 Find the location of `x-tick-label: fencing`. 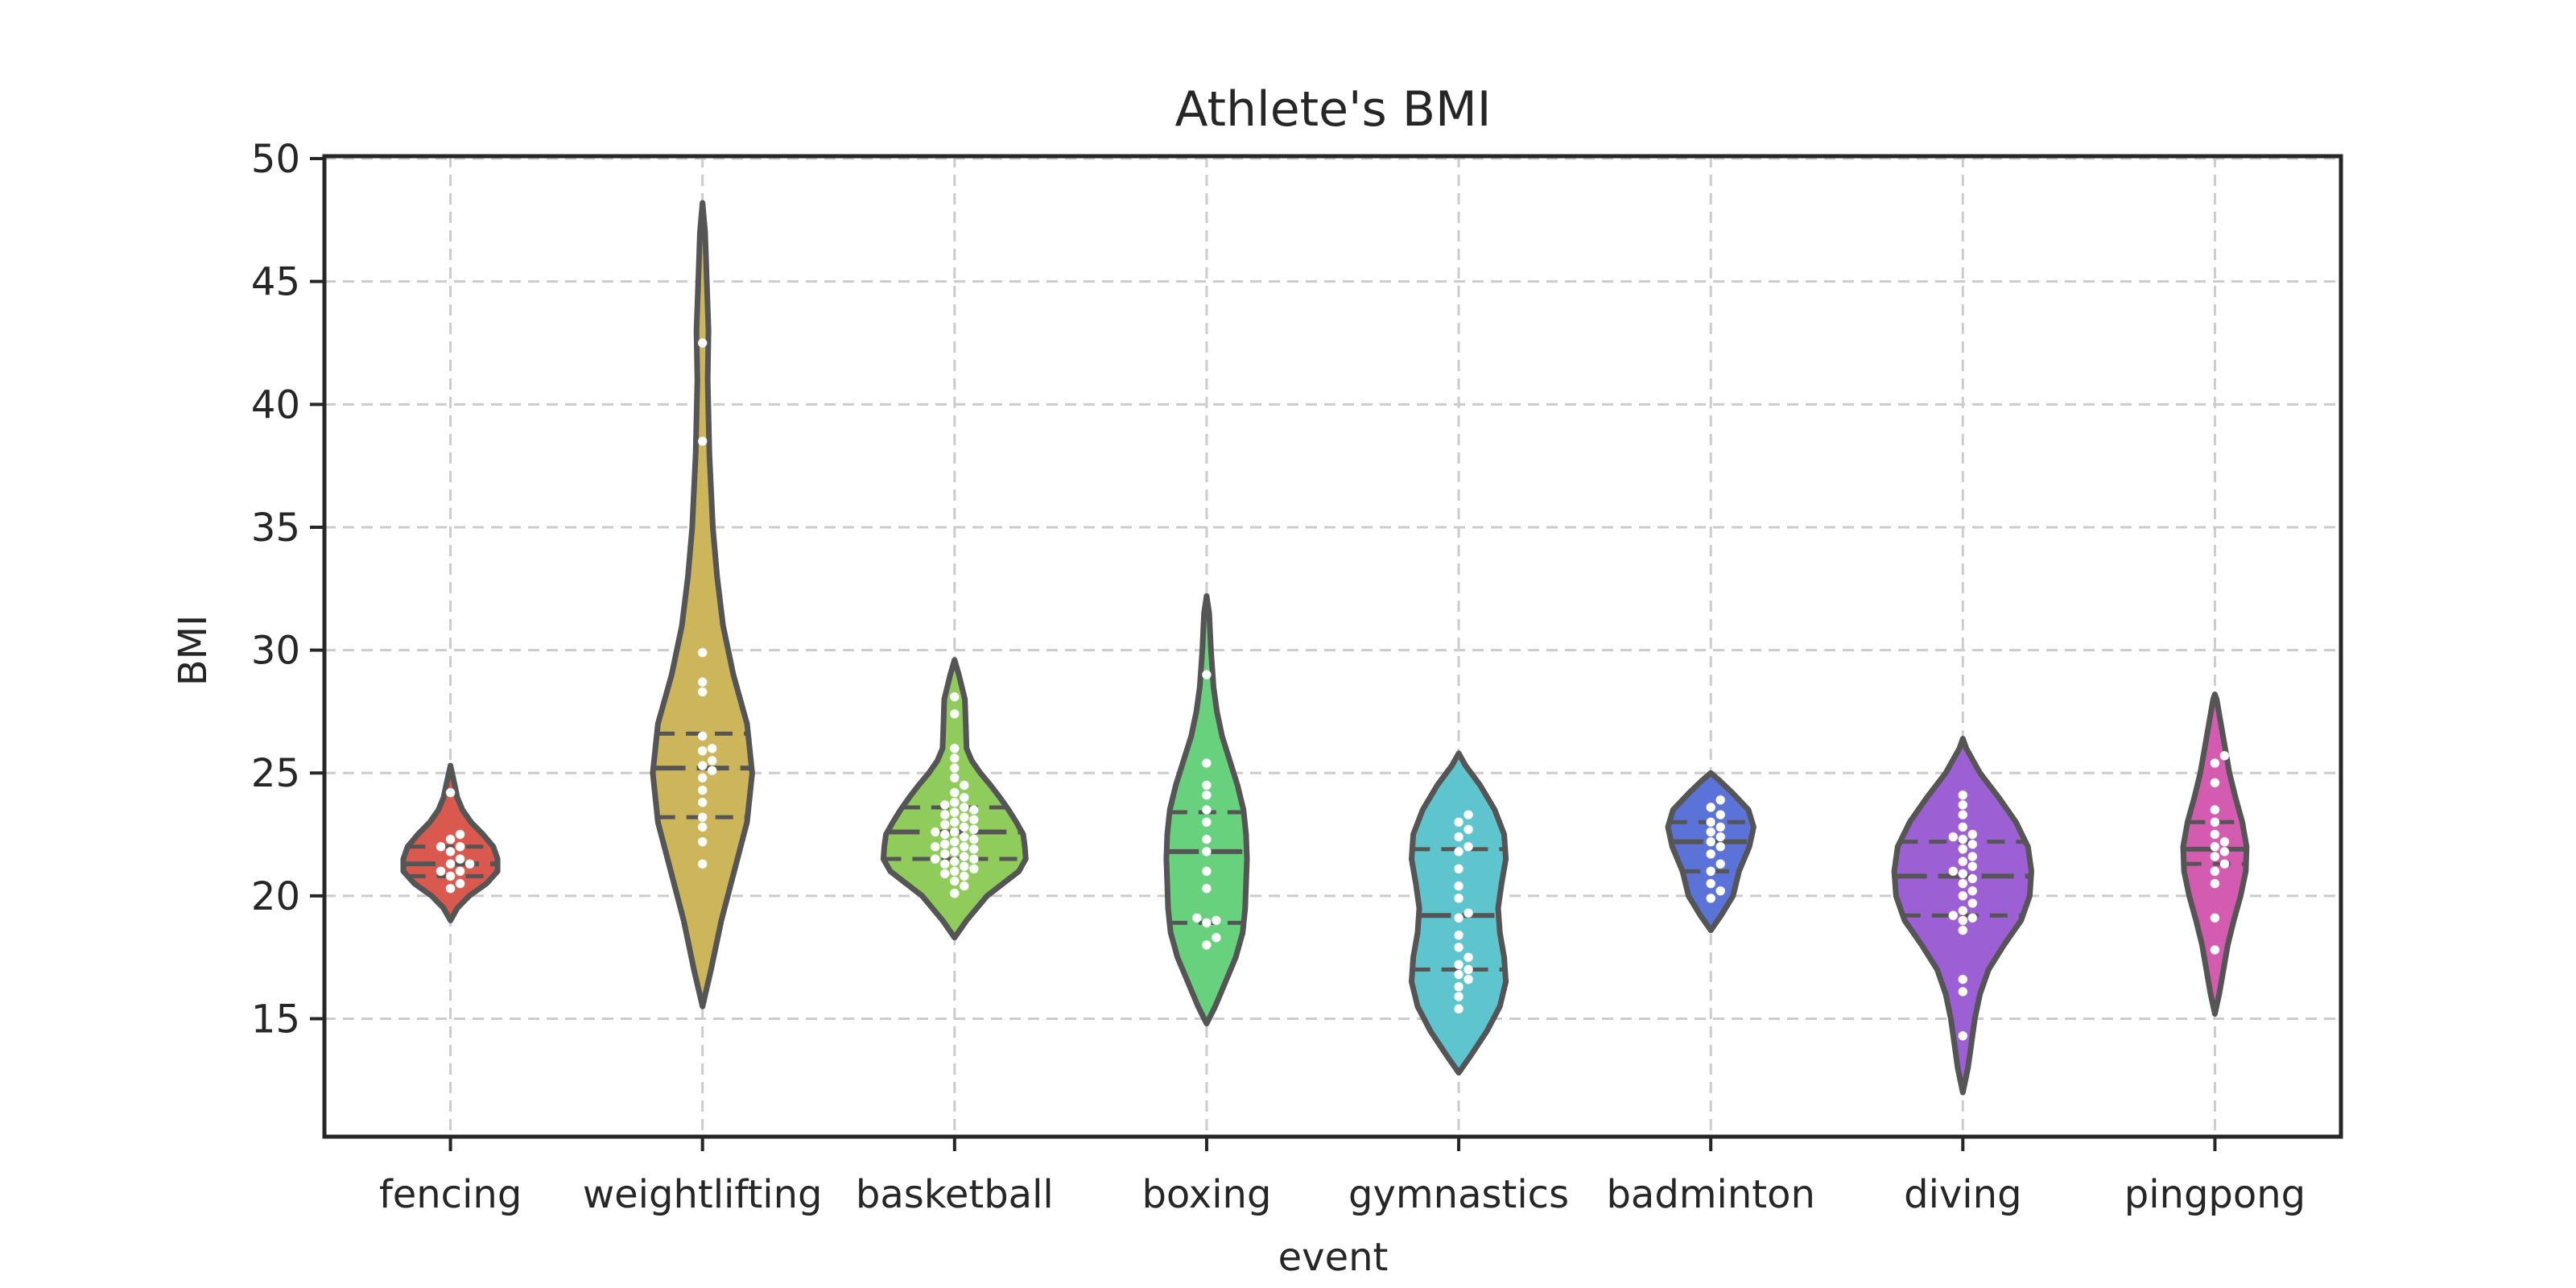

x-tick-label: fencing is located at coordinates (450, 1194).